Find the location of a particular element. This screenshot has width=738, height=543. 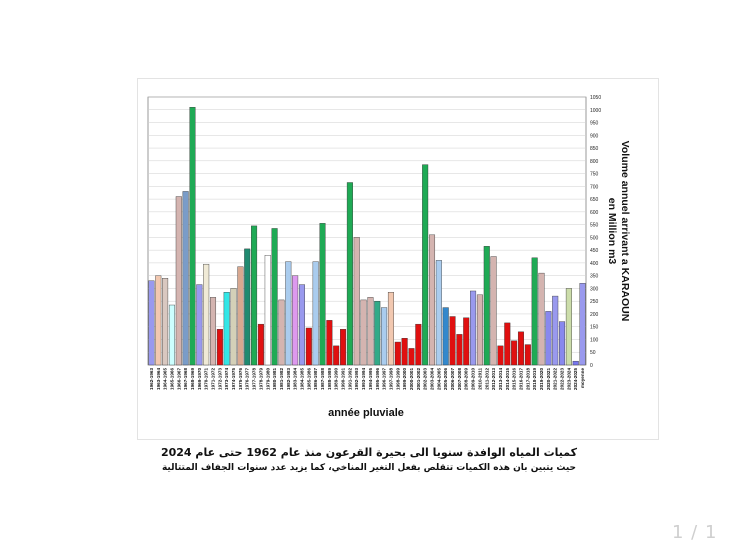

x-tick-label: 2001-2002 is located at coordinates (418, 379).